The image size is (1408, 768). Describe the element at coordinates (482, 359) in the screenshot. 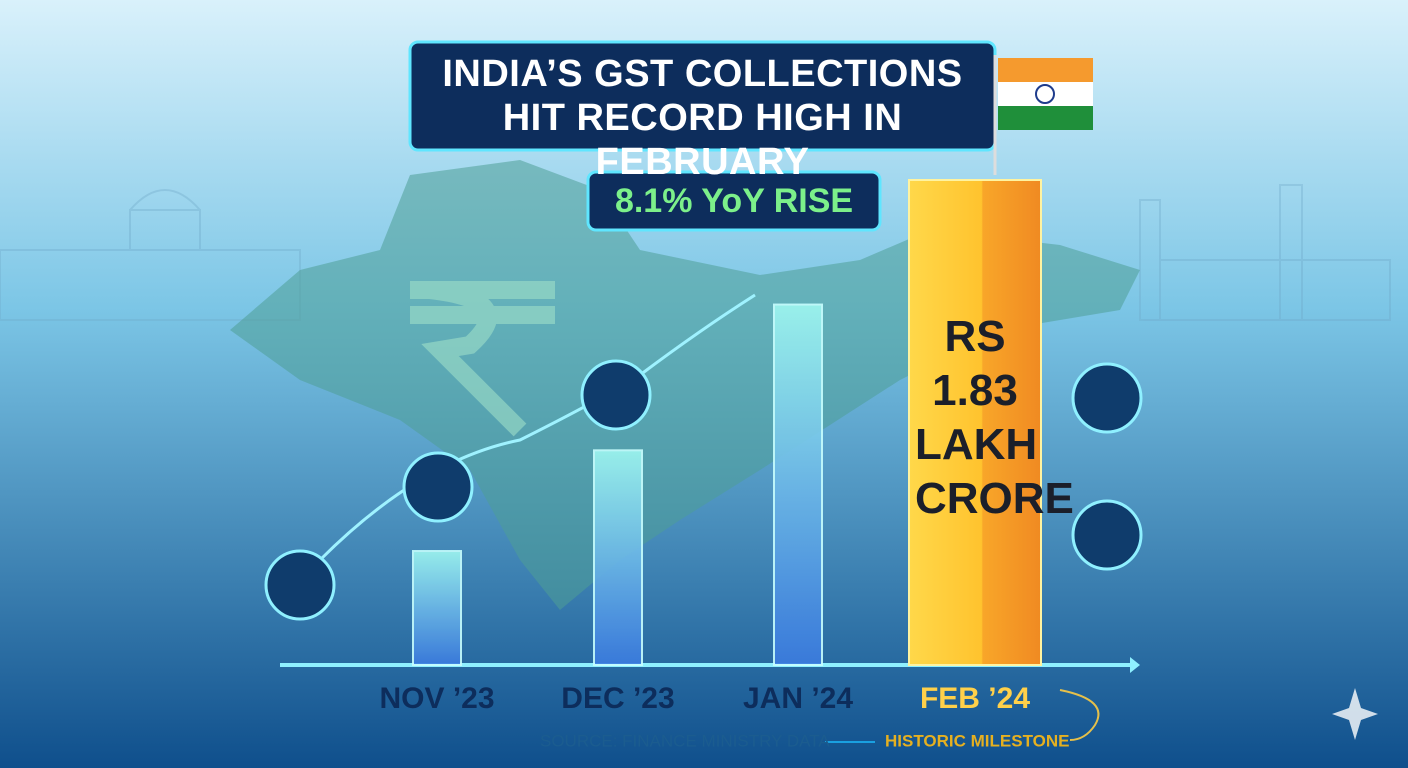

I see `rupee-symbol` at that location.